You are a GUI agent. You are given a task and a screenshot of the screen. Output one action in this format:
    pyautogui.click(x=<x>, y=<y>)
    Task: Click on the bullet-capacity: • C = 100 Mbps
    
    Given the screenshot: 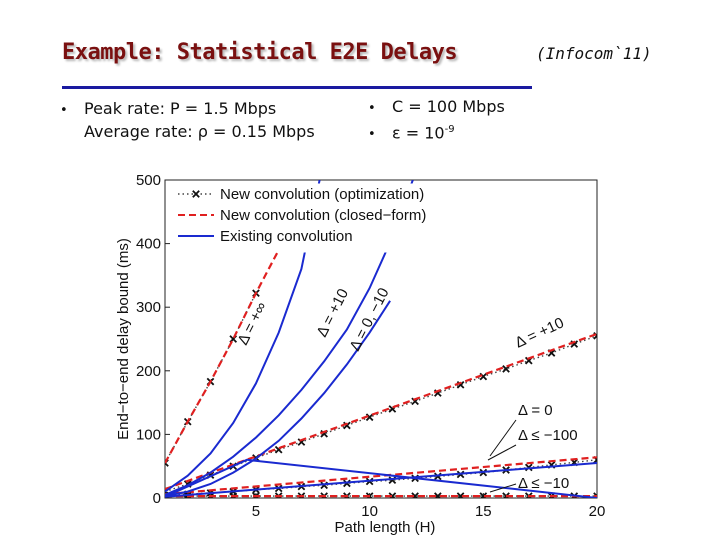 What is the action you would take?
    pyautogui.click(x=436, y=107)
    